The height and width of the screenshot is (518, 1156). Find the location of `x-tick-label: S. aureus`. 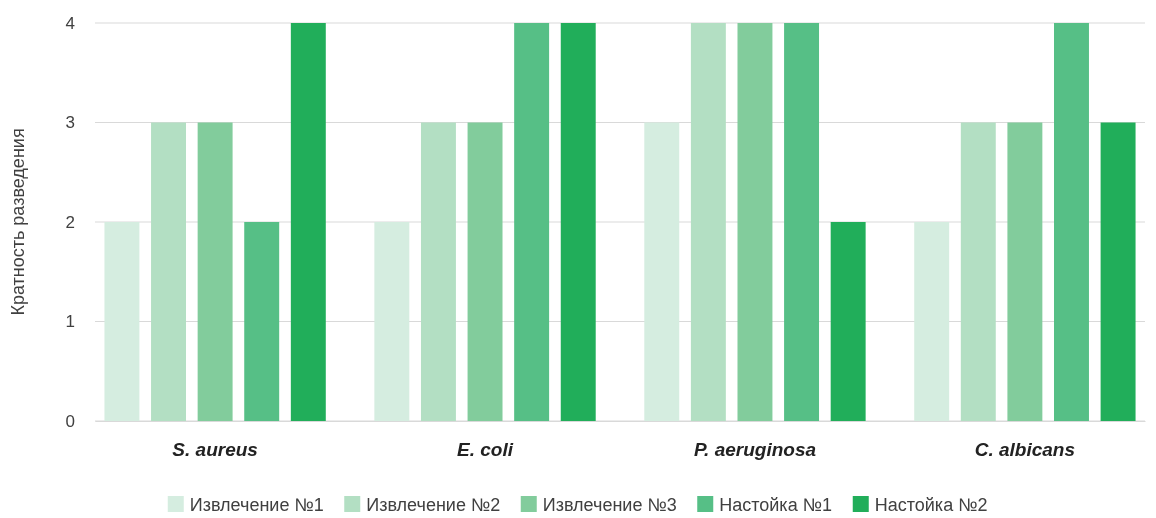

x-tick-label: S. aureus is located at coordinates (215, 450).